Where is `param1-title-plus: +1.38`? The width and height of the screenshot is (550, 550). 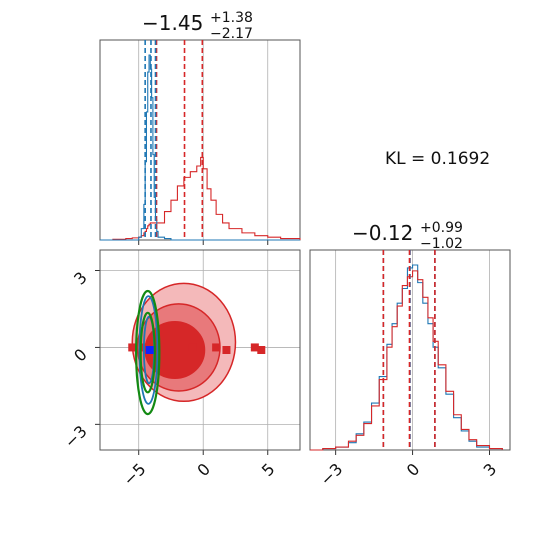 param1-title-plus: +1.38 is located at coordinates (231, 18).